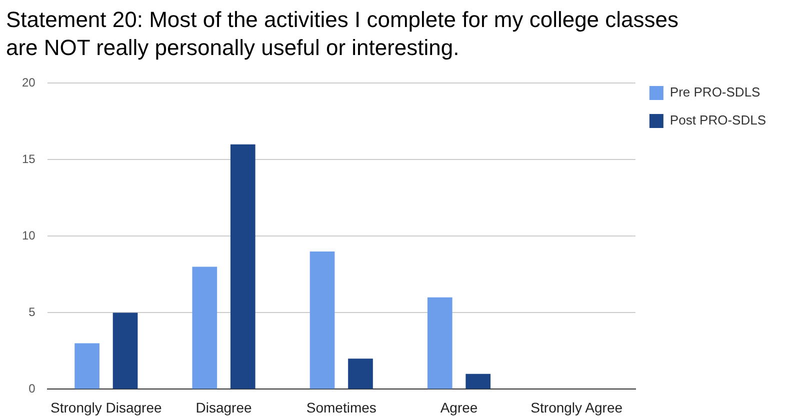 The image size is (786, 420). What do you see at coordinates (576, 407) in the screenshot?
I see `x-tick-label: Strongly Agree` at bounding box center [576, 407].